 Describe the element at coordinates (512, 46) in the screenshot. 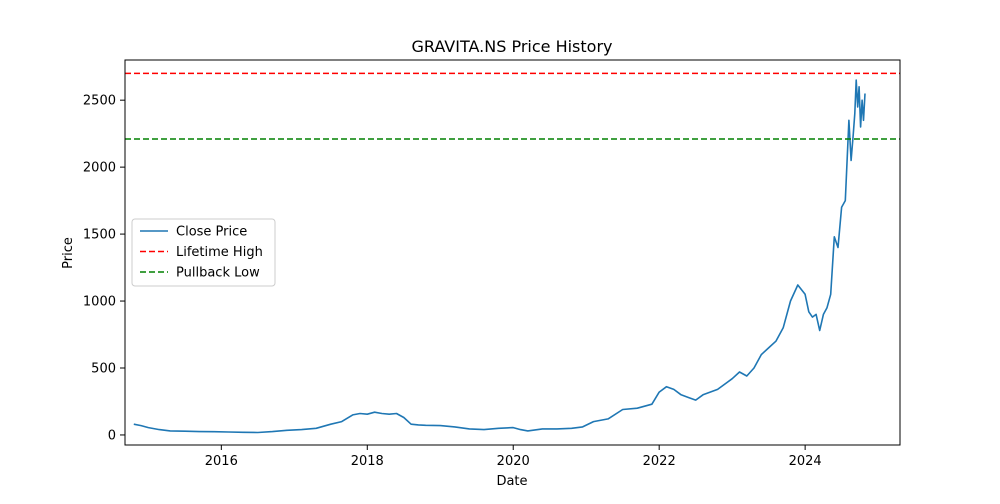

I see `chart-title: GRAVITA.NS Price History` at that location.